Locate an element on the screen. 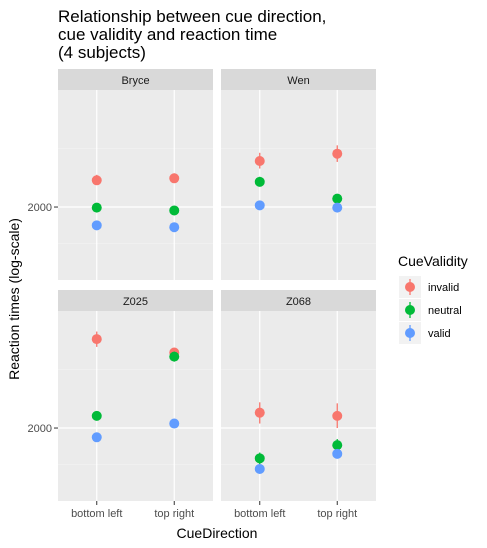 The height and width of the screenshot is (548, 487). legend-label: valid is located at coordinates (439, 334).